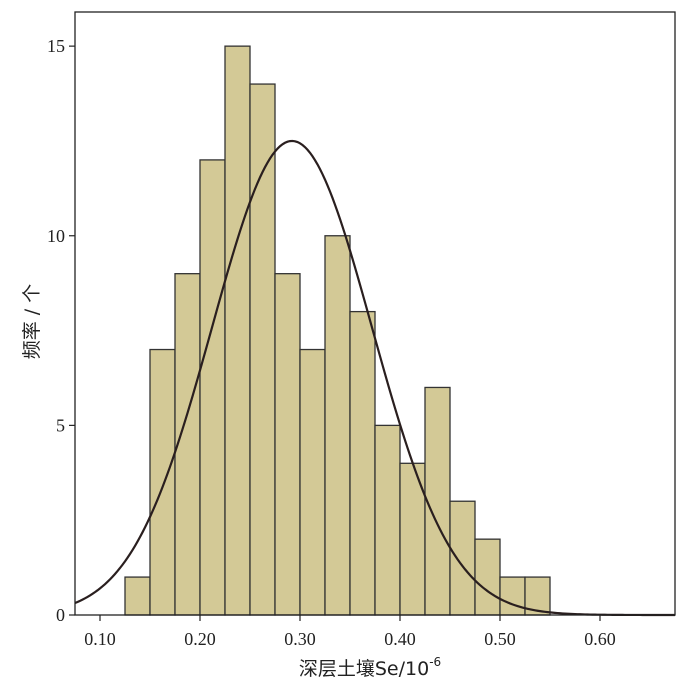  Describe the element at coordinates (56, 46) in the screenshot. I see `y-tick-label: 15` at that location.